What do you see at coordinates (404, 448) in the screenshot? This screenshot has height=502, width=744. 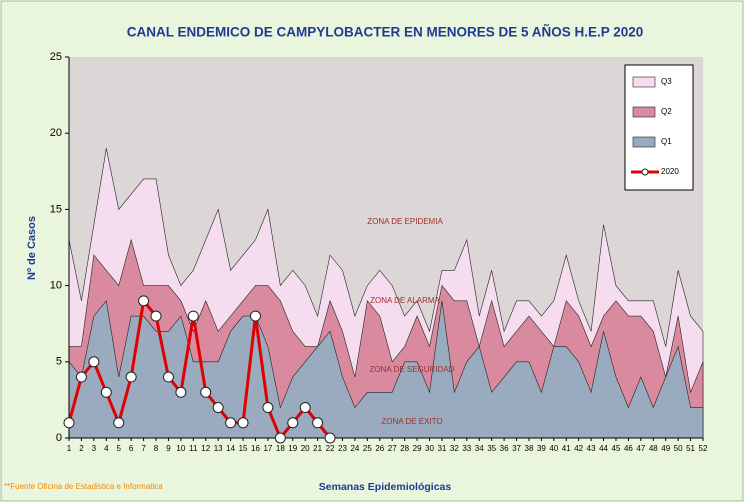 I see `x-tick-label: 28` at bounding box center [404, 448].